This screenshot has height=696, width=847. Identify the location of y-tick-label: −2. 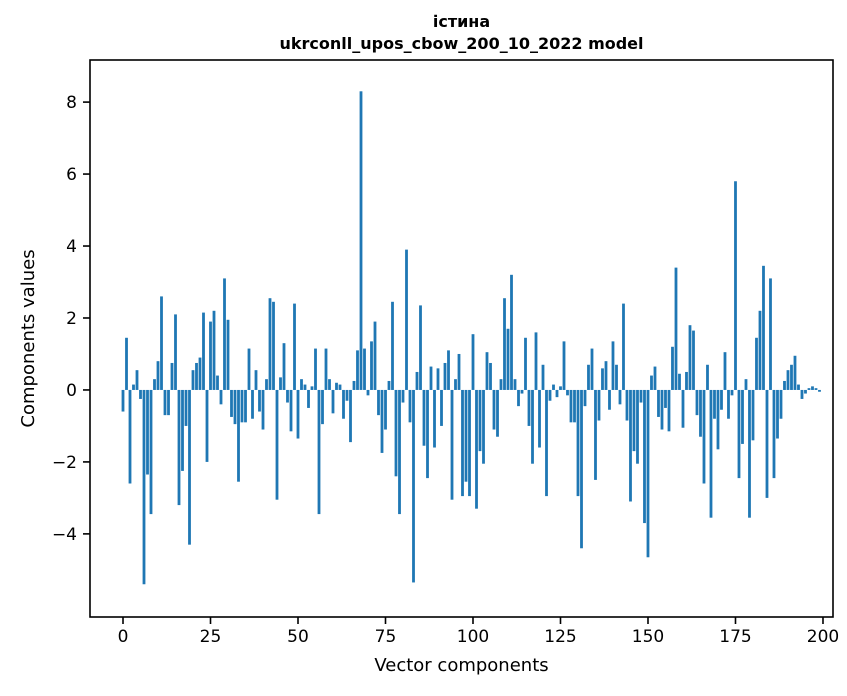
(64, 463).